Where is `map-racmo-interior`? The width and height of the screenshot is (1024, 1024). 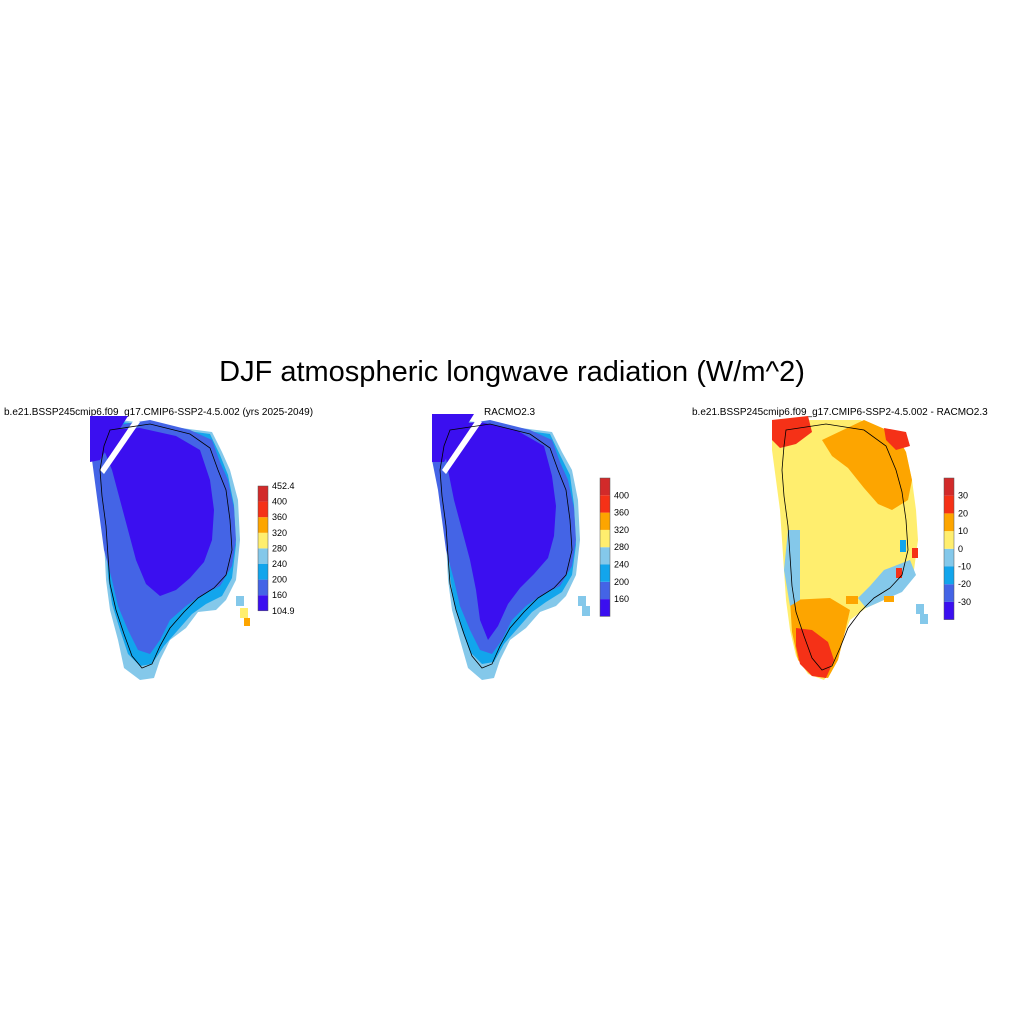 map-racmo-interior is located at coordinates (500, 531).